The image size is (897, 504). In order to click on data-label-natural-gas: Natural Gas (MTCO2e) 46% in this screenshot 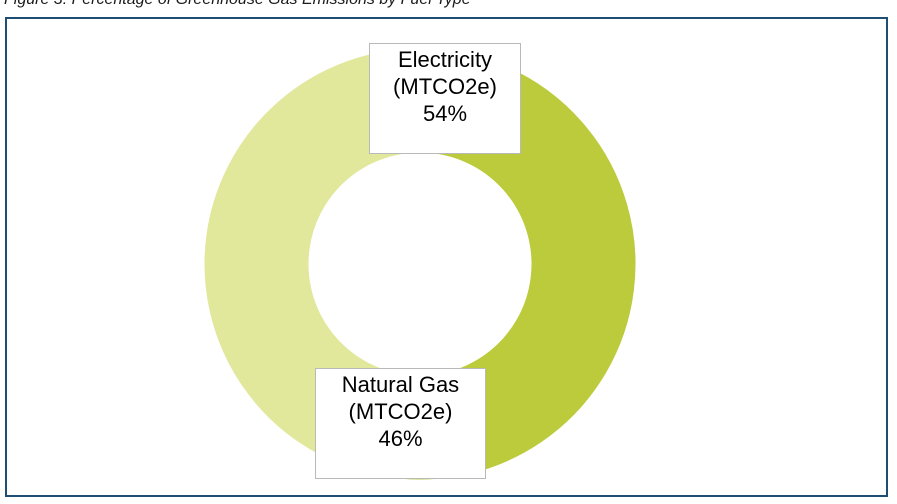, I will do `click(400, 423)`.